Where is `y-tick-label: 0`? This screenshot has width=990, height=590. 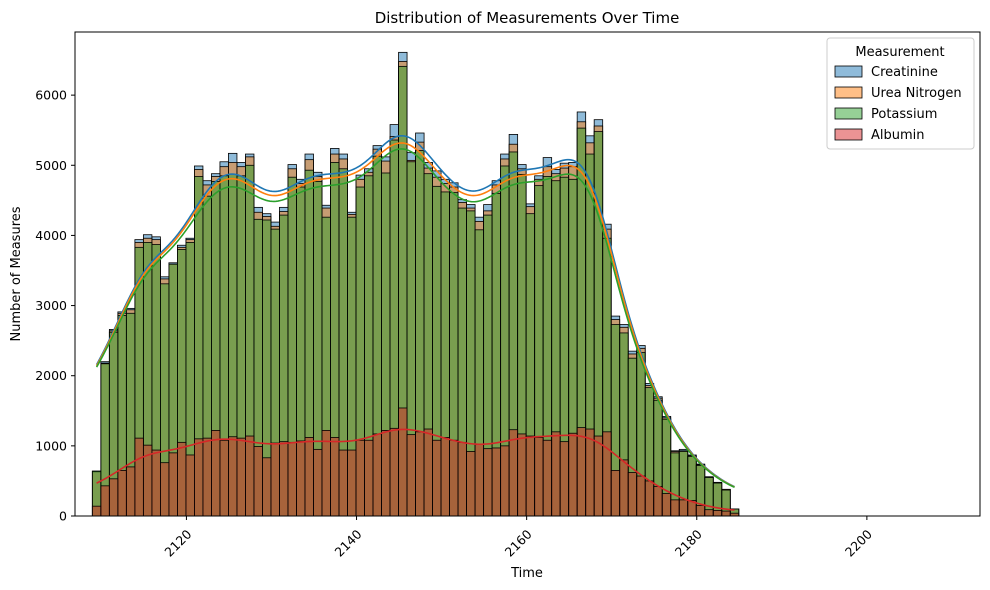
y-tick-label: 0 is located at coordinates (63, 516).